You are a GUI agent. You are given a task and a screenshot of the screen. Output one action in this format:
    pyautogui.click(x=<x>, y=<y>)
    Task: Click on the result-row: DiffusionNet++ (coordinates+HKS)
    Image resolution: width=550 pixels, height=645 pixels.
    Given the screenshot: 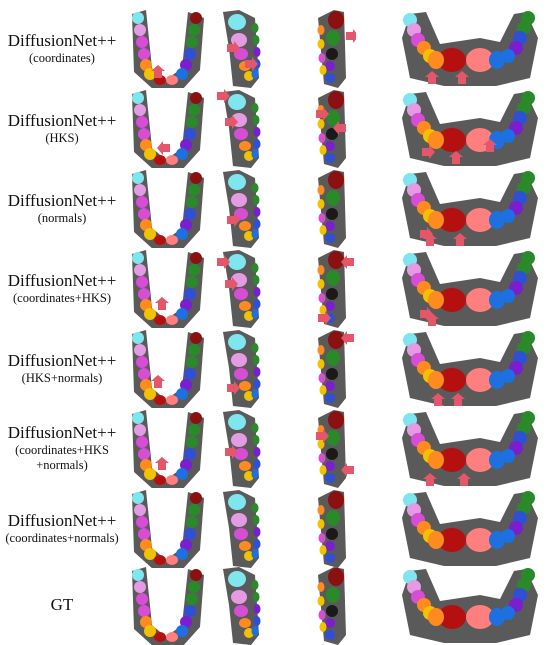 What is the action you would take?
    pyautogui.click(x=275, y=288)
    